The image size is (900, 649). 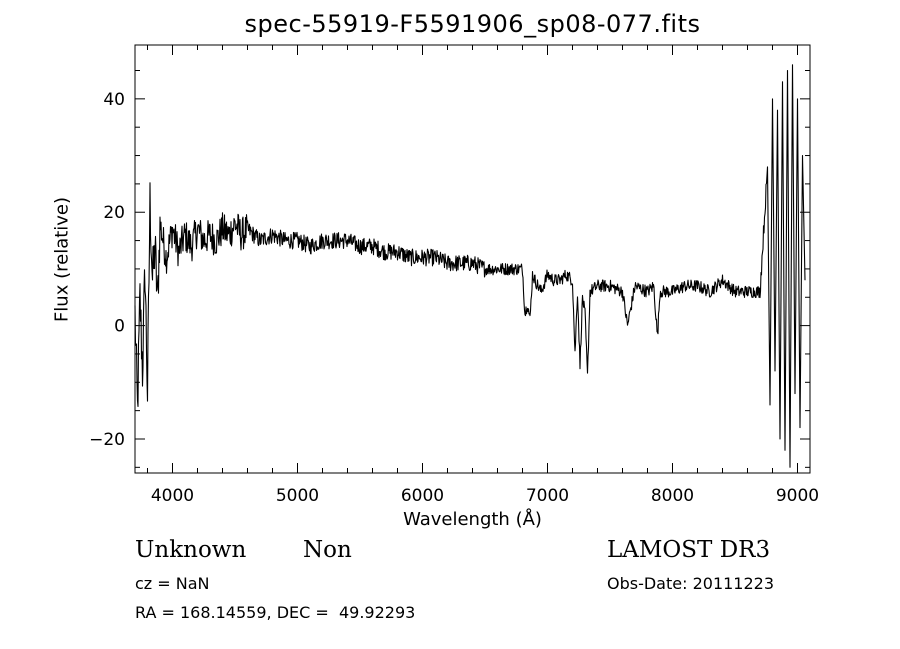 I want to click on y-tick-label: 0, so click(x=119, y=327).